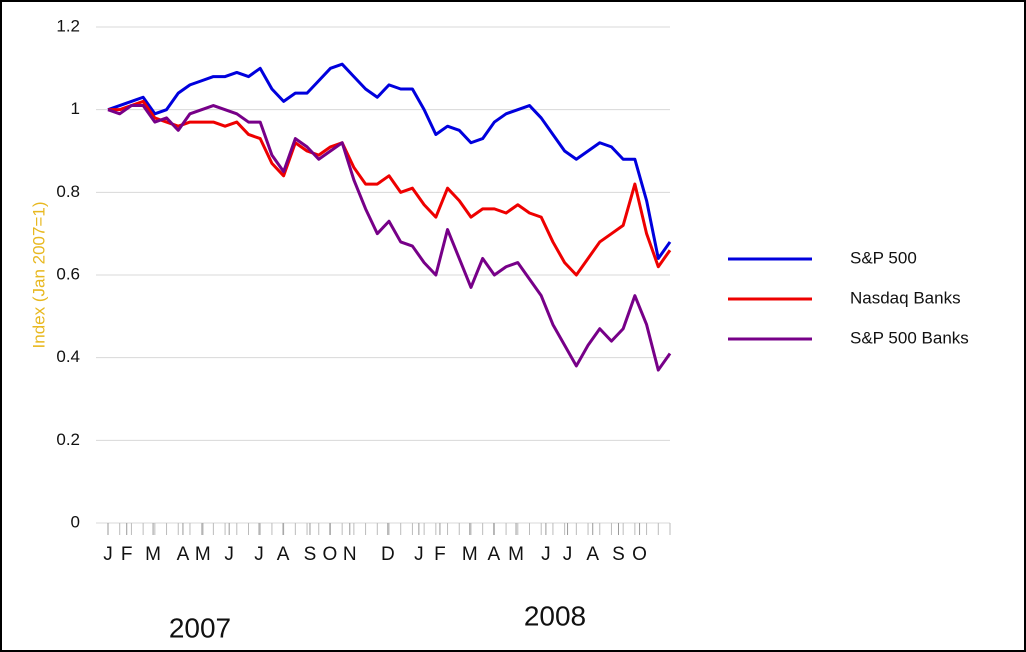 Image resolution: width=1026 pixels, height=652 pixels. I want to click on y-tick-label: 1.2, so click(68, 25).